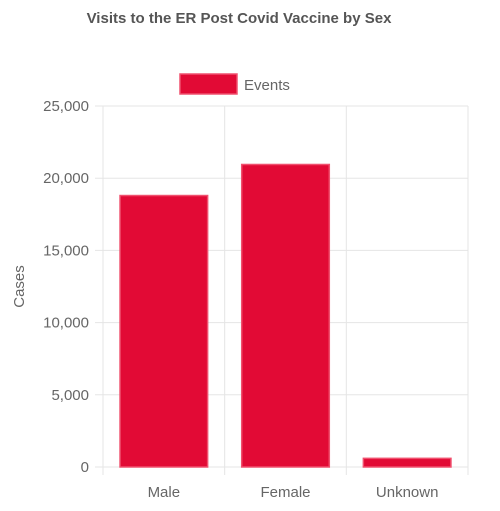  I want to click on y-tick-label: 15,000, so click(66, 250).